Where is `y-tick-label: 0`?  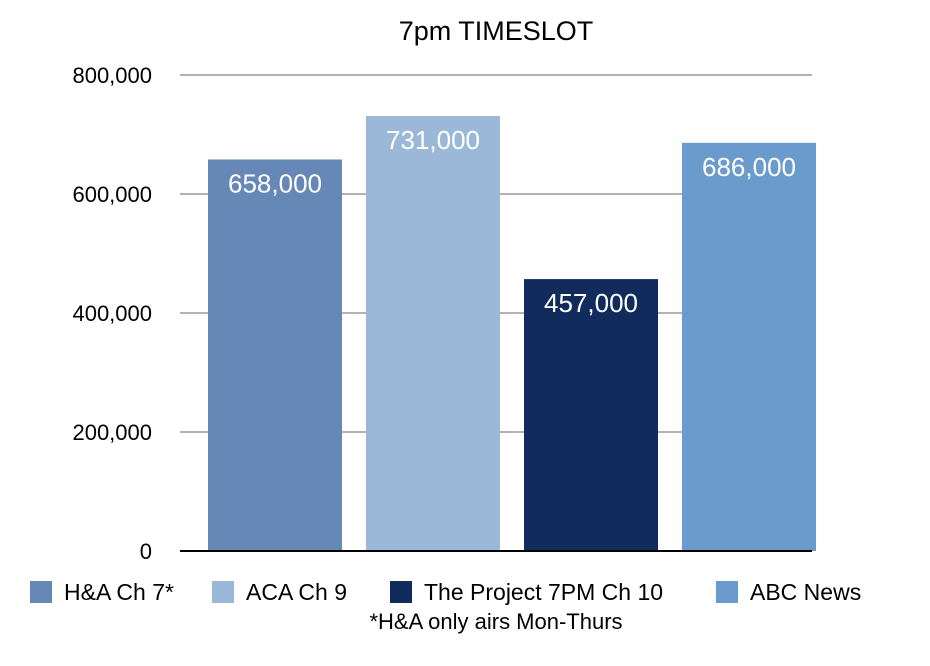 y-tick-label: 0 is located at coordinates (146, 551).